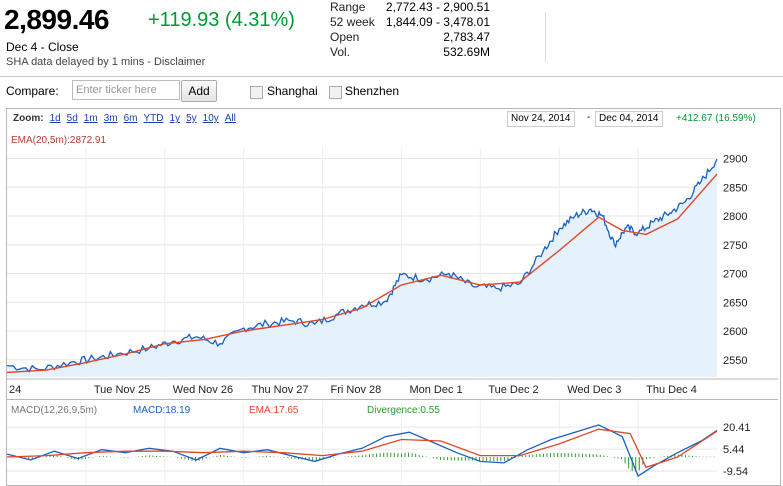 This screenshot has height=486, width=783. What do you see at coordinates (629, 119) in the screenshot?
I see `range-end-input: Dec 04, 2014` at bounding box center [629, 119].